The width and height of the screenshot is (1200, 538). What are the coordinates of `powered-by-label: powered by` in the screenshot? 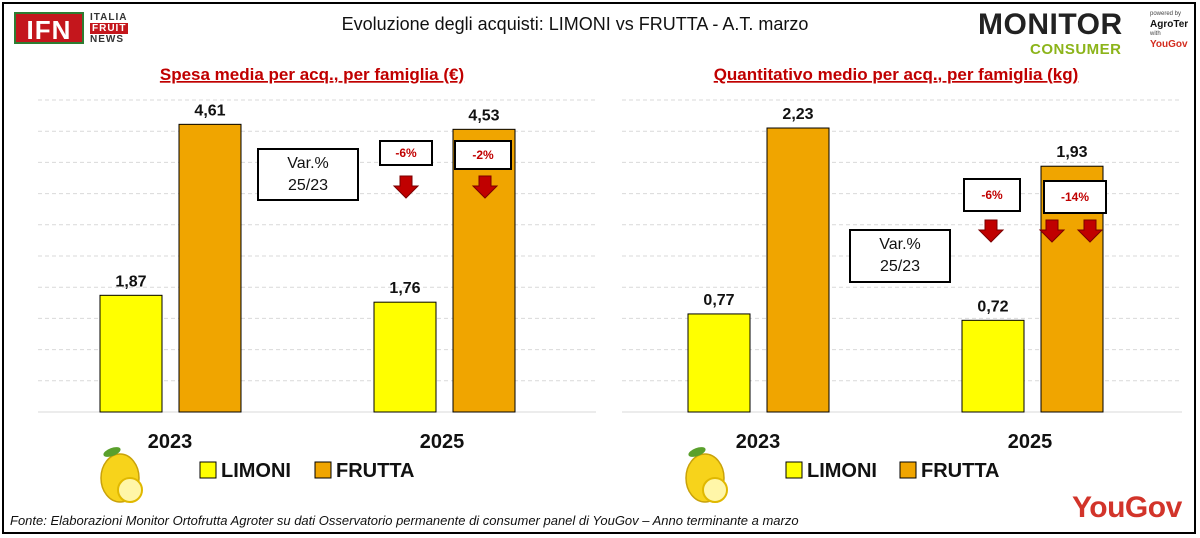 It's located at (1166, 14).